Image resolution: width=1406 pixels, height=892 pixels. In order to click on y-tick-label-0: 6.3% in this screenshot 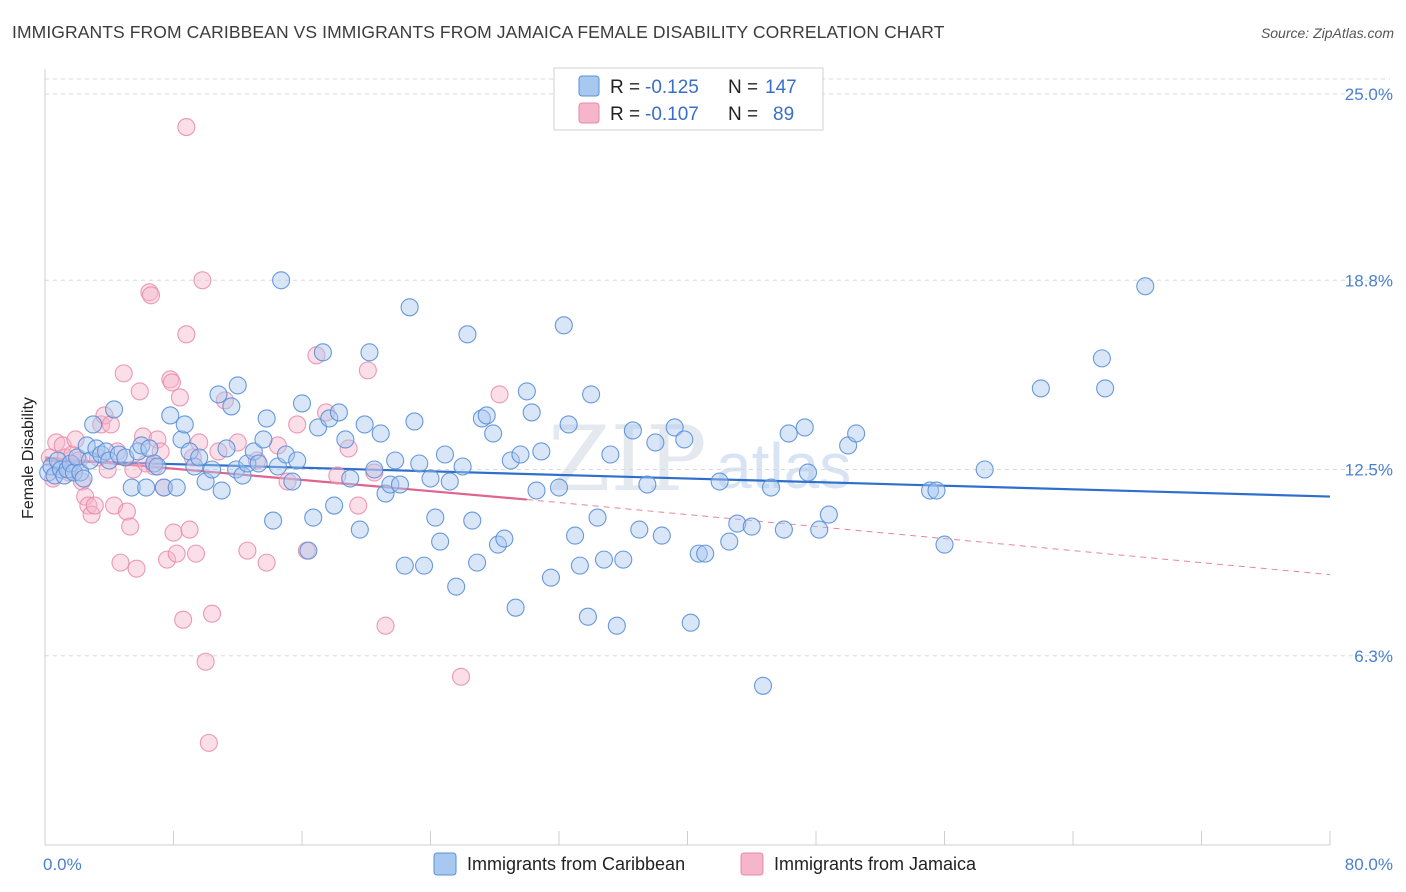, I will do `click(1373, 656)`.